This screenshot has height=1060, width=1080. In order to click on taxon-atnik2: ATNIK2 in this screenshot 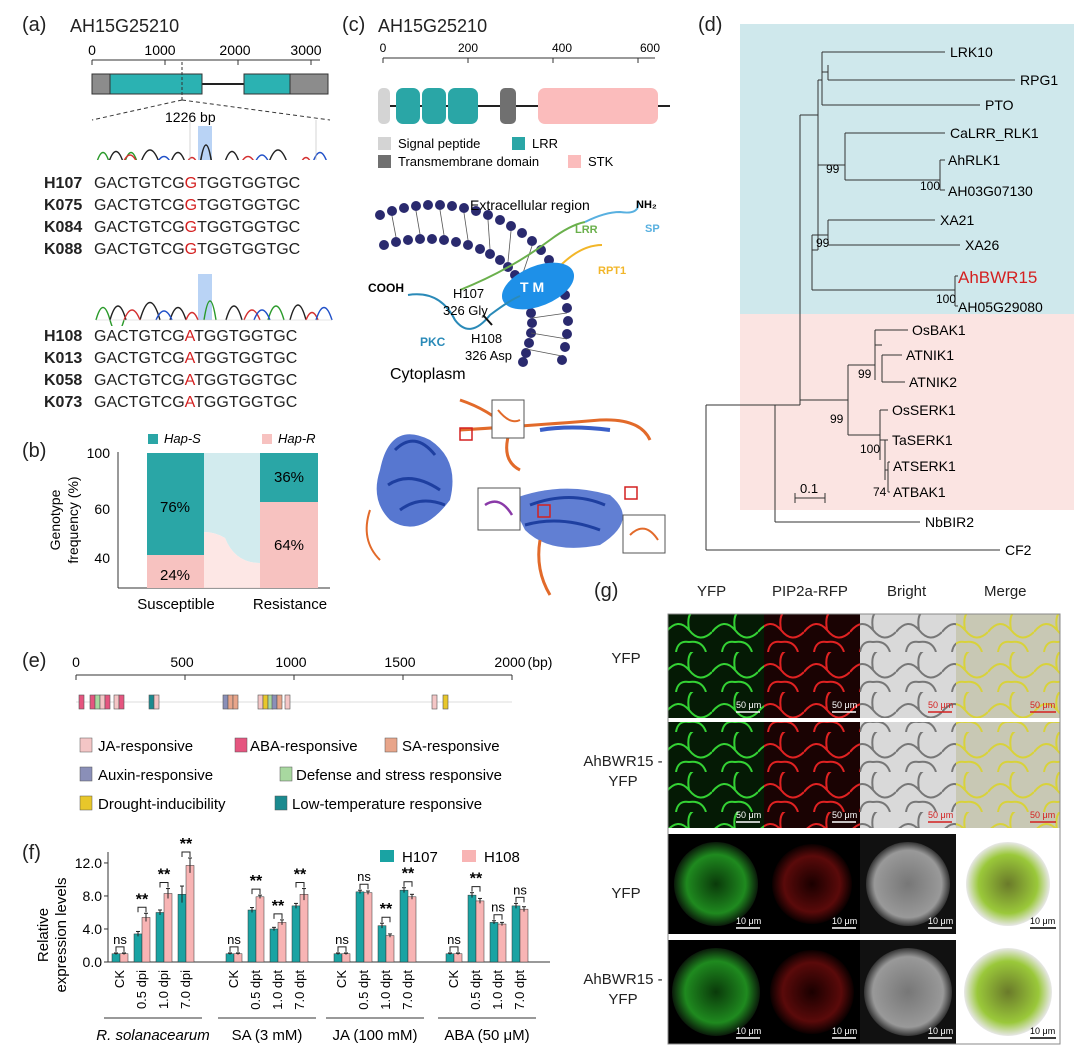, I will do `click(933, 382)`.